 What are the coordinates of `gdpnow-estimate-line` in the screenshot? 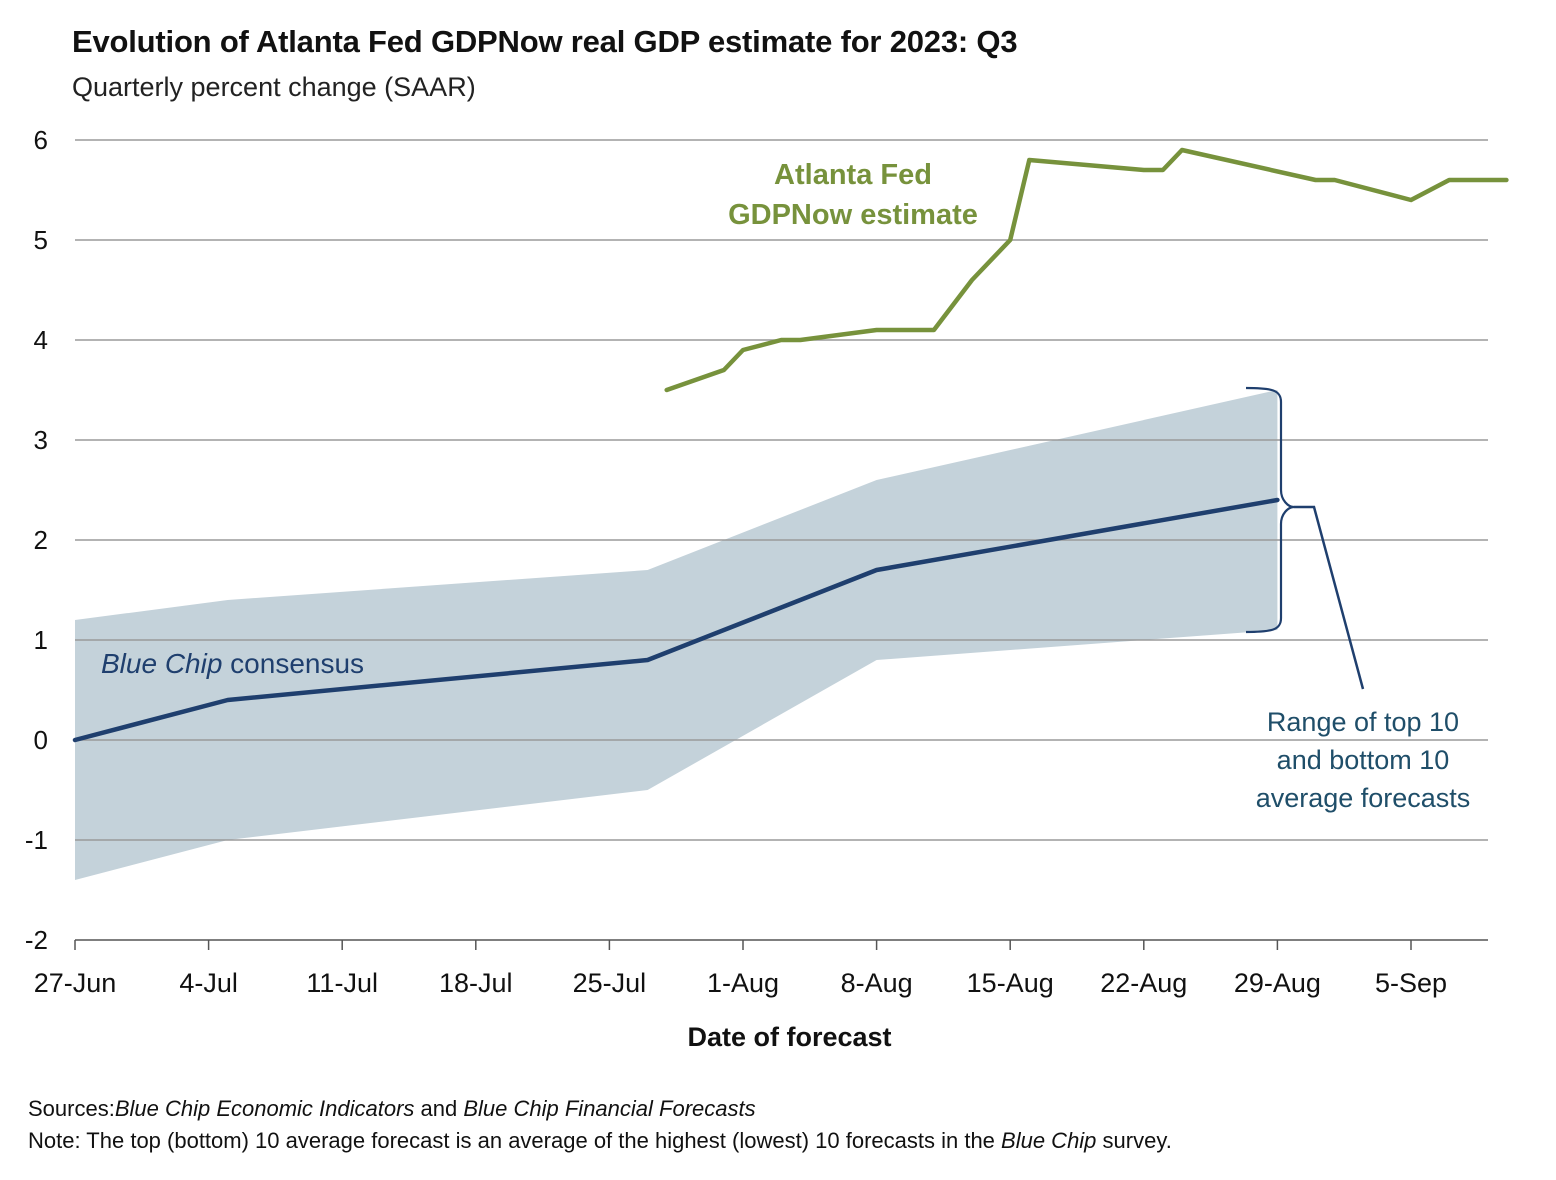 It's located at (1086, 270).